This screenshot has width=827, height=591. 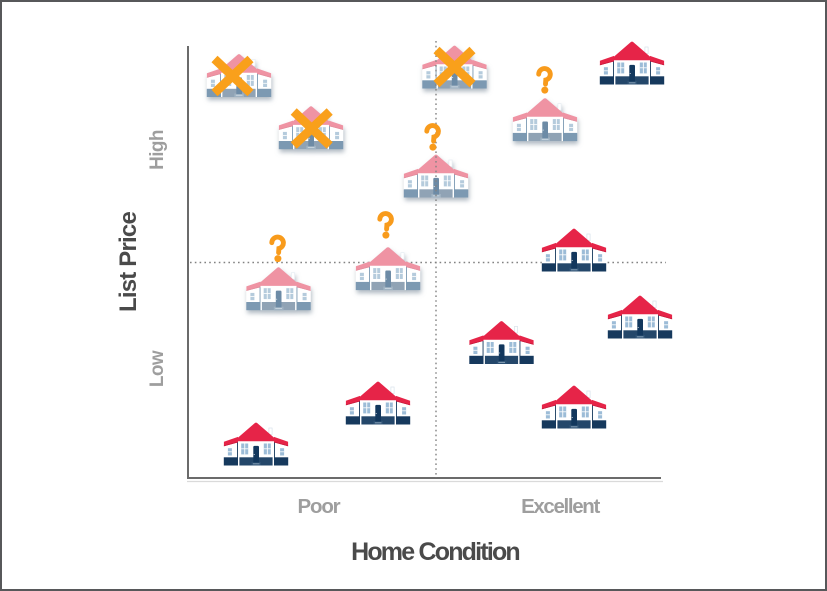 I want to click on svg-text: High, so click(x=157, y=150).